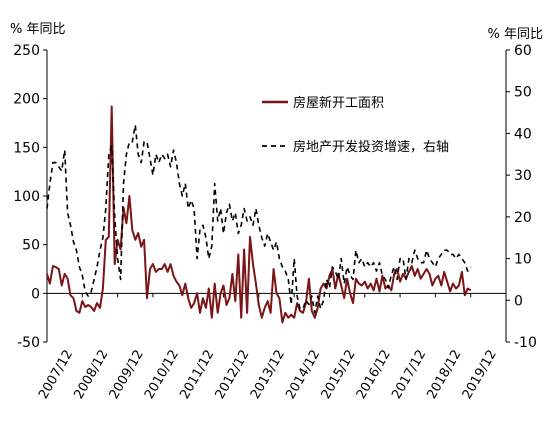 This screenshot has width=550, height=427. Describe the element at coordinates (523, 218) in the screenshot. I see `right-axis-tick-label: 20` at that location.